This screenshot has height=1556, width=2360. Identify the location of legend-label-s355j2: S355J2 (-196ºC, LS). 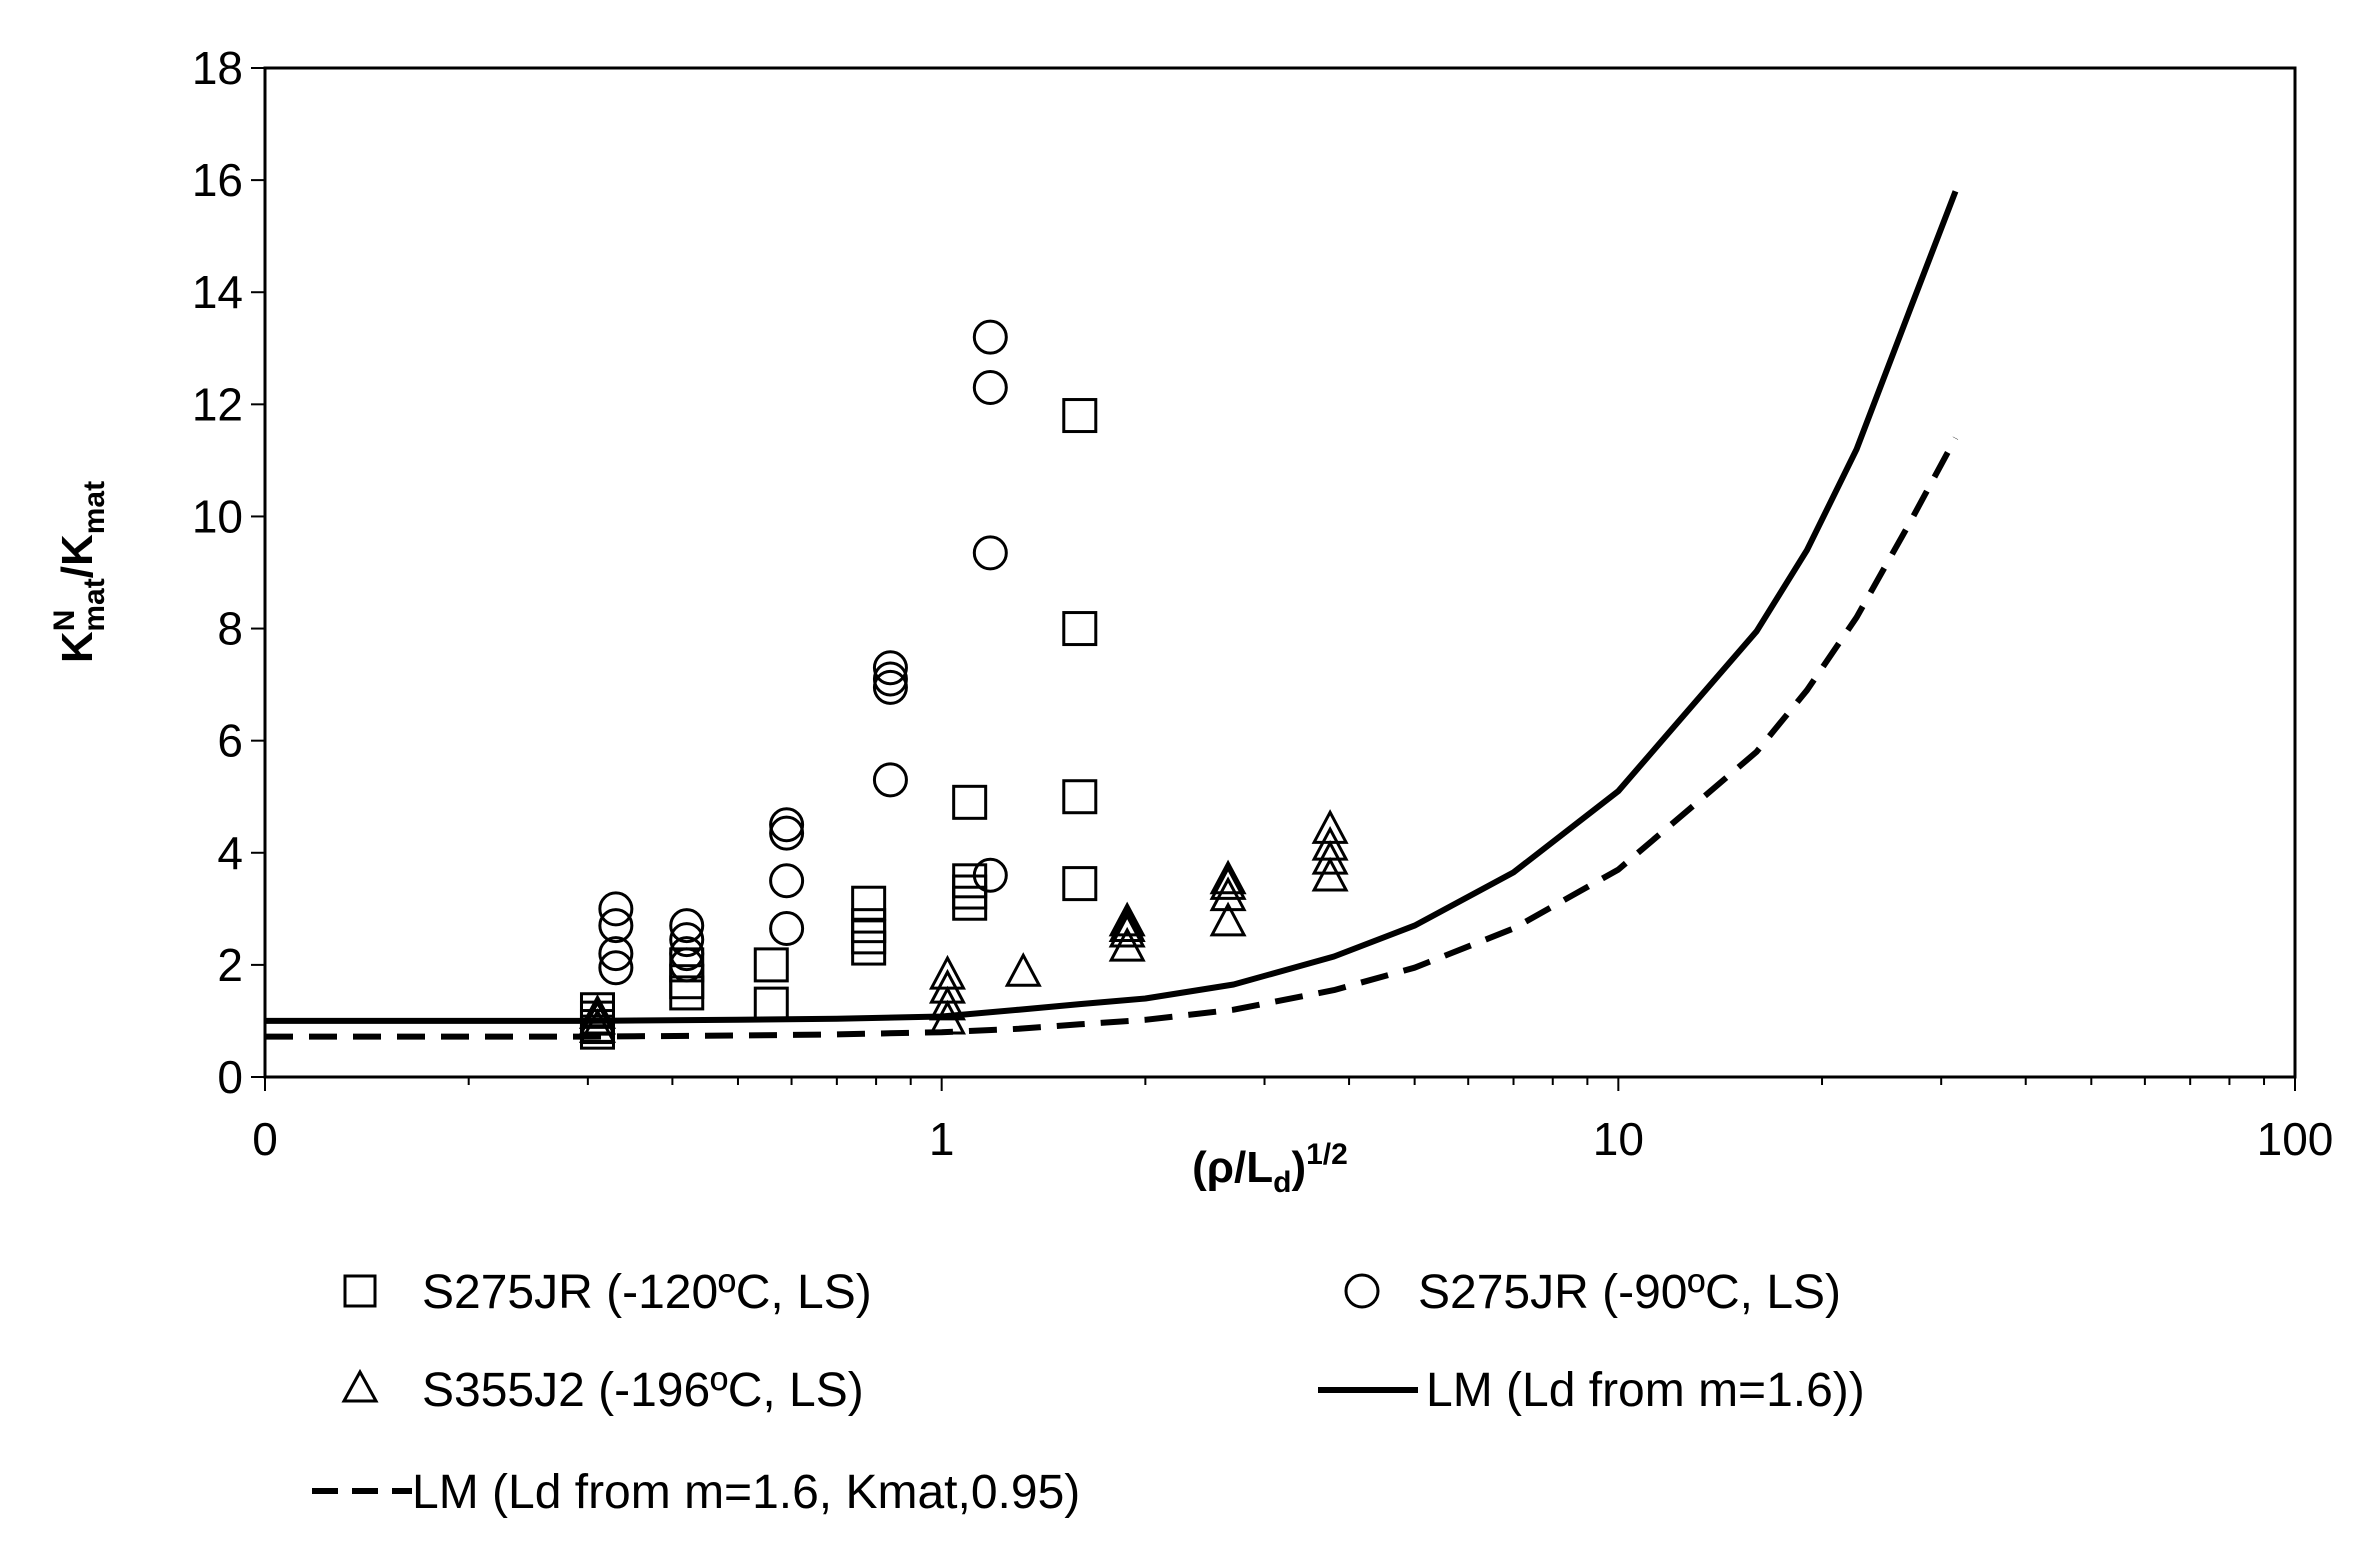
(643, 1390).